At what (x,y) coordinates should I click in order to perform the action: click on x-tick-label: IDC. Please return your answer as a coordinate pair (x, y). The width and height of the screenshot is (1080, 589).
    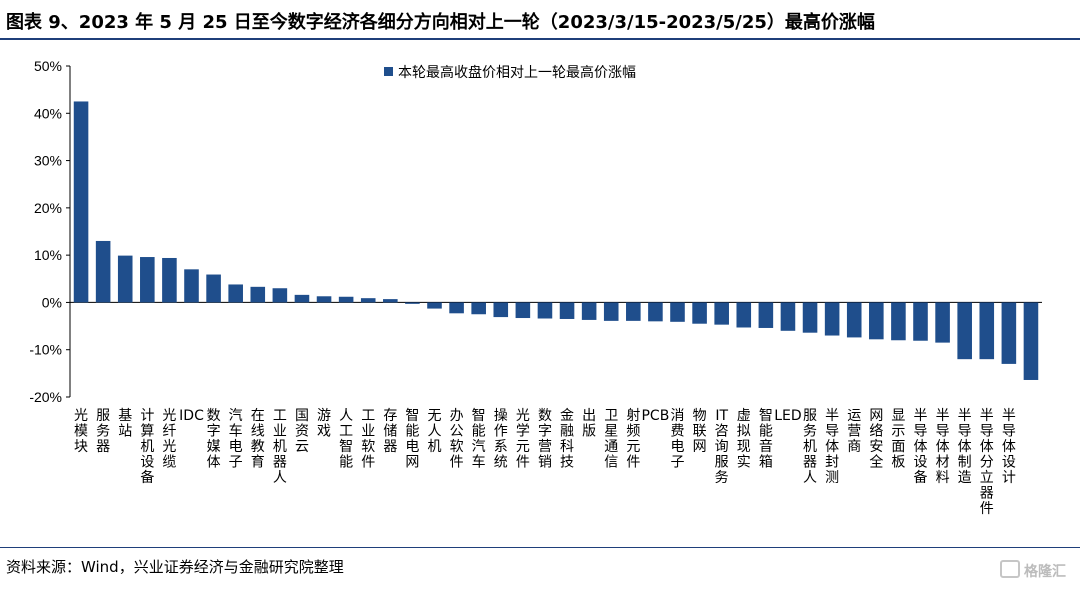
    Looking at the image, I should click on (191, 416).